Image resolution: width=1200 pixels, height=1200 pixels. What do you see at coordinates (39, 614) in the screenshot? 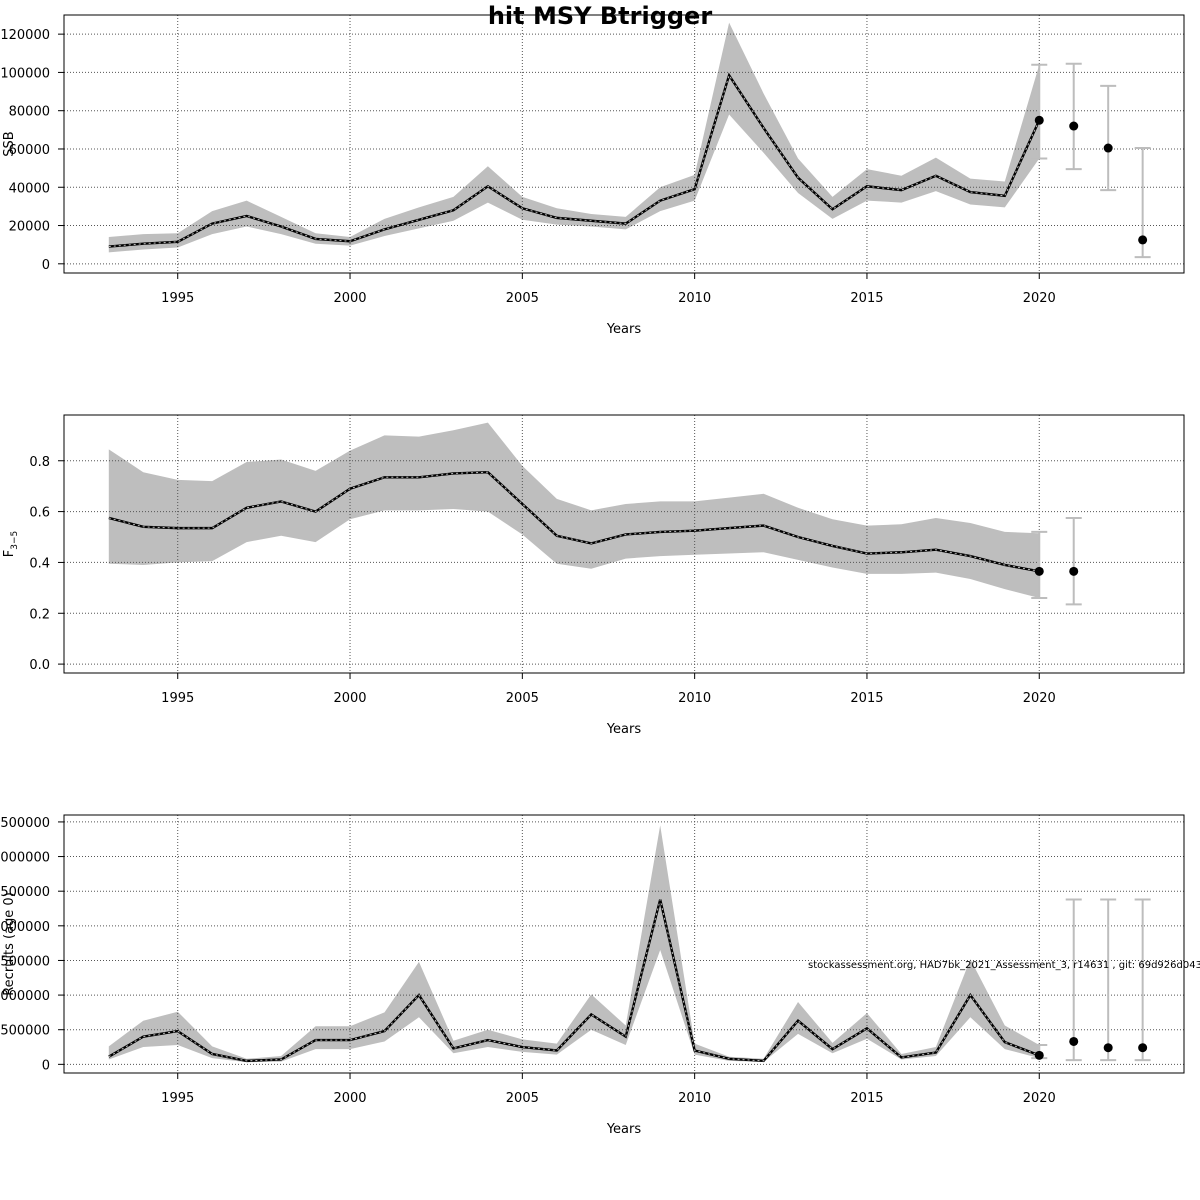
I see `y-tick-label: 0.2` at bounding box center [39, 614].